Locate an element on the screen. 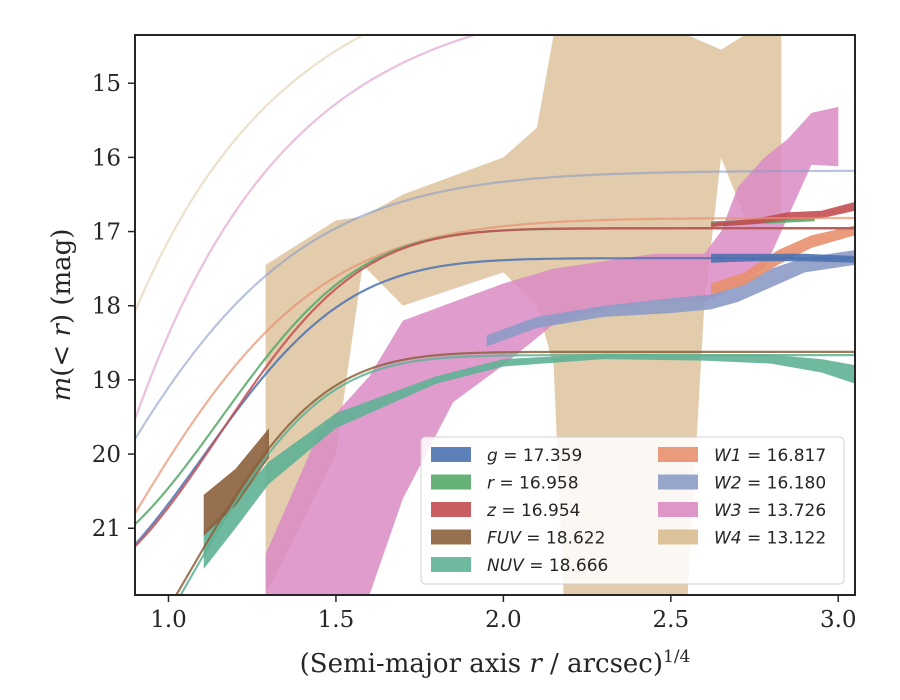  legend-label-nuv: NUV = 18.666 is located at coordinates (547, 566).